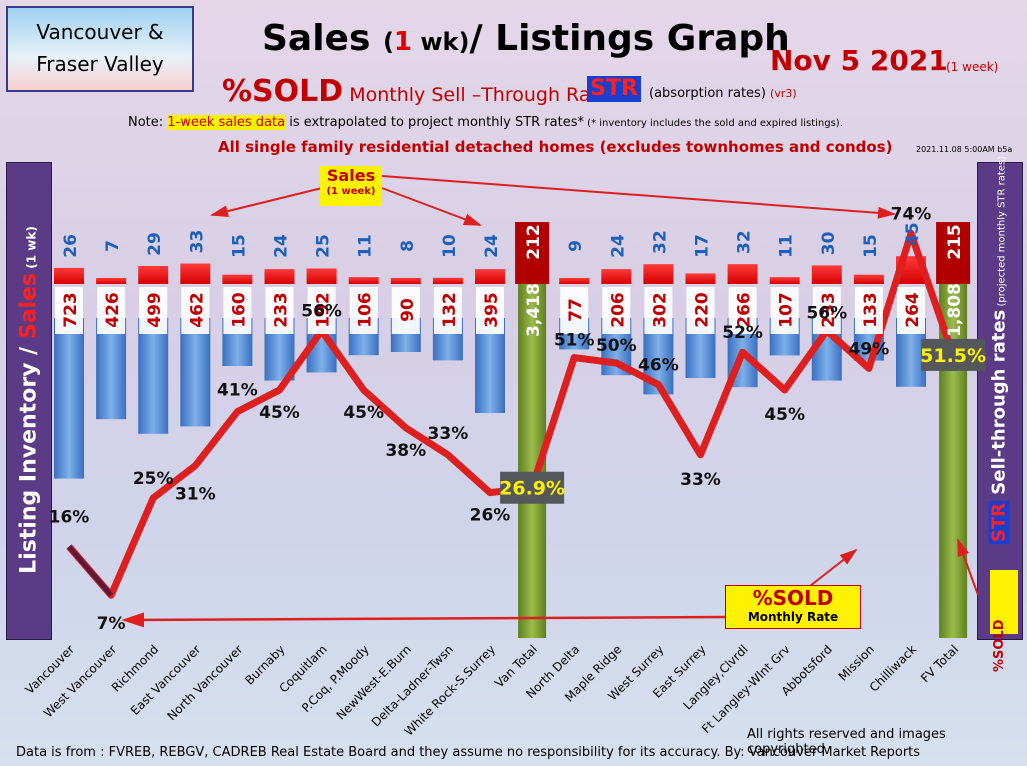 This screenshot has height=766, width=1027. I want to click on inventory-label: 1,808, so click(955, 310).